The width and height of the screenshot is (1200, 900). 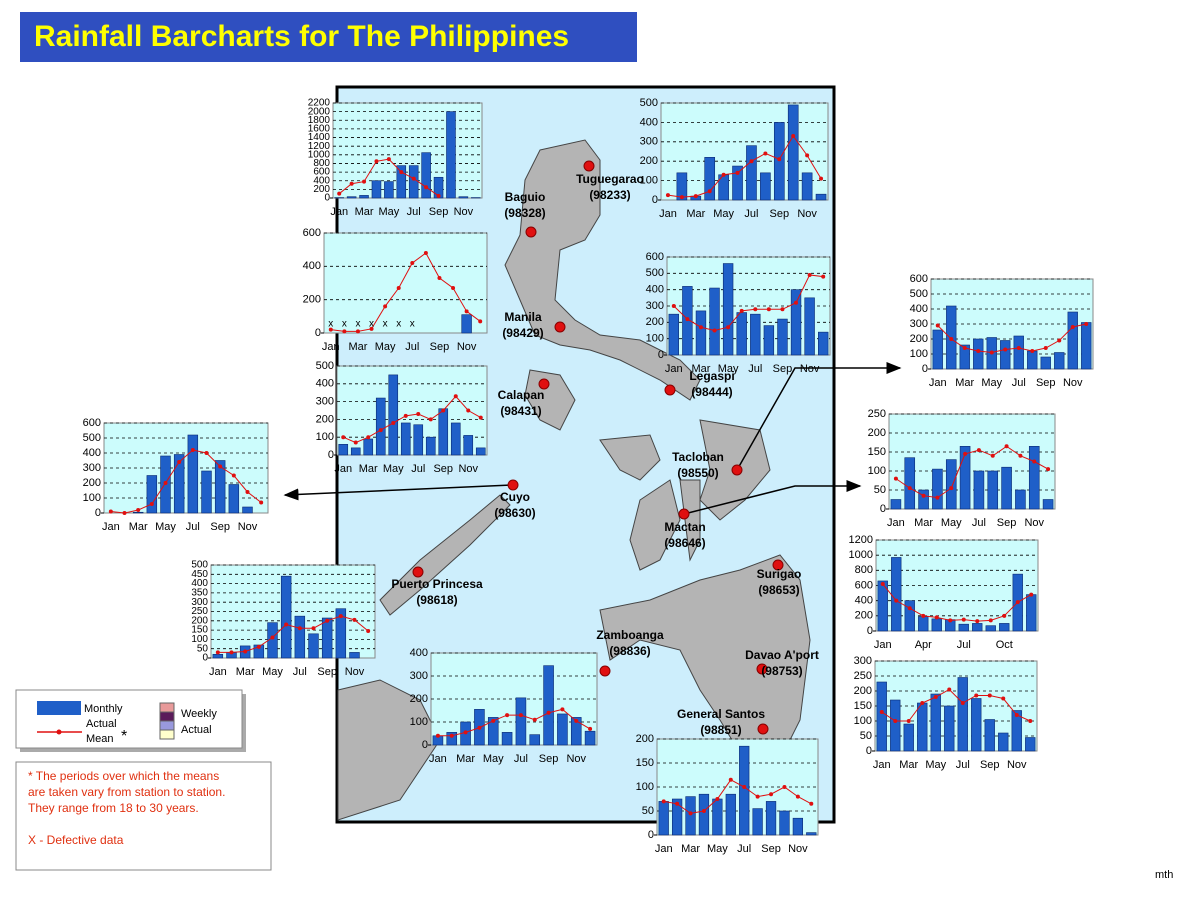 What do you see at coordinates (1164, 875) in the screenshot?
I see `credit: mth` at bounding box center [1164, 875].